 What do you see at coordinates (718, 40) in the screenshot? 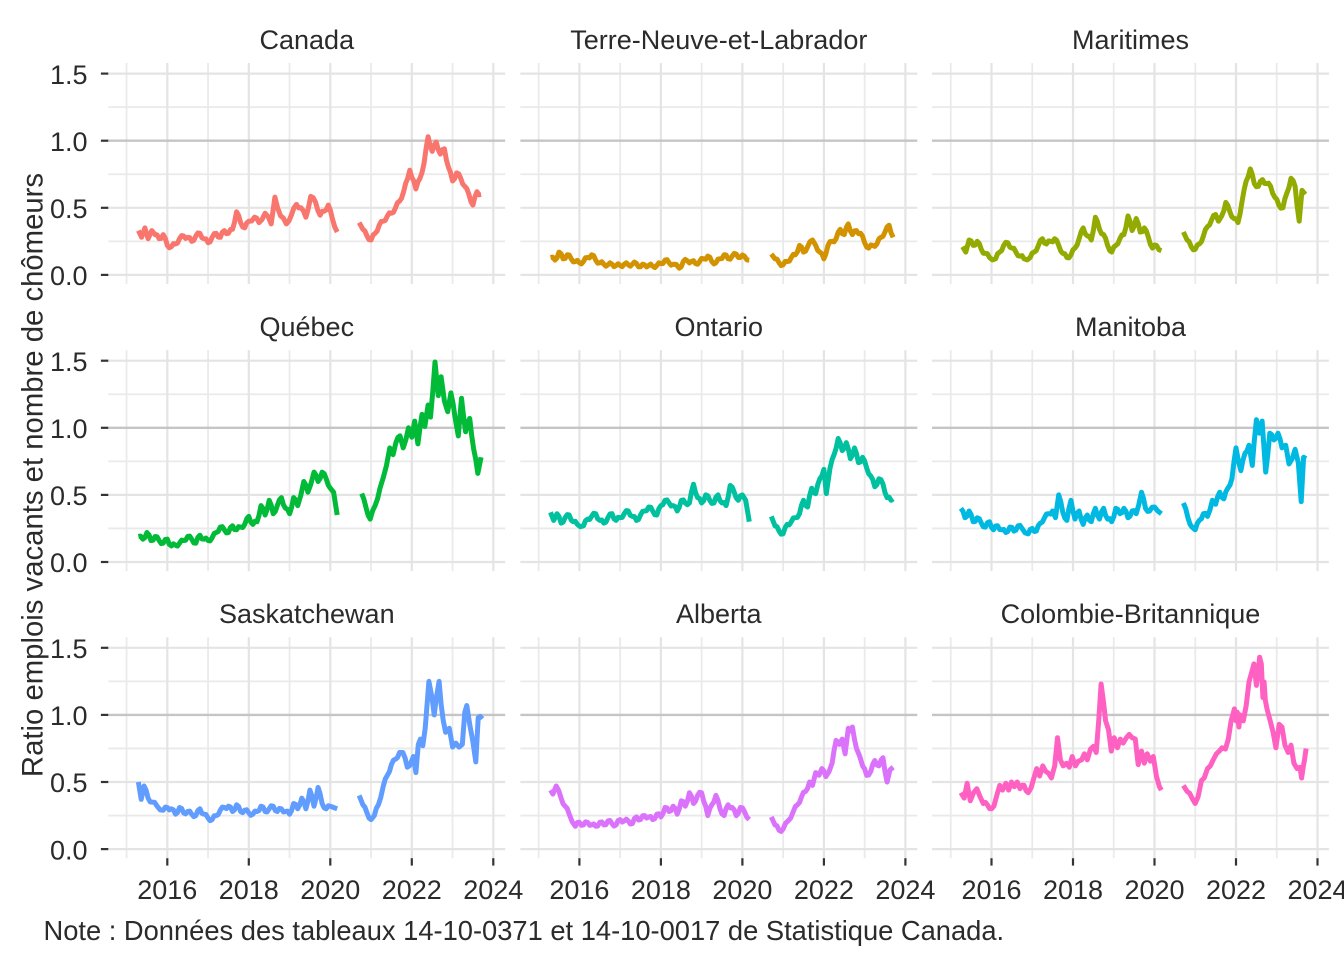
I see `svg-text: Terre-Neuve-et-Labrador` at bounding box center [718, 40].